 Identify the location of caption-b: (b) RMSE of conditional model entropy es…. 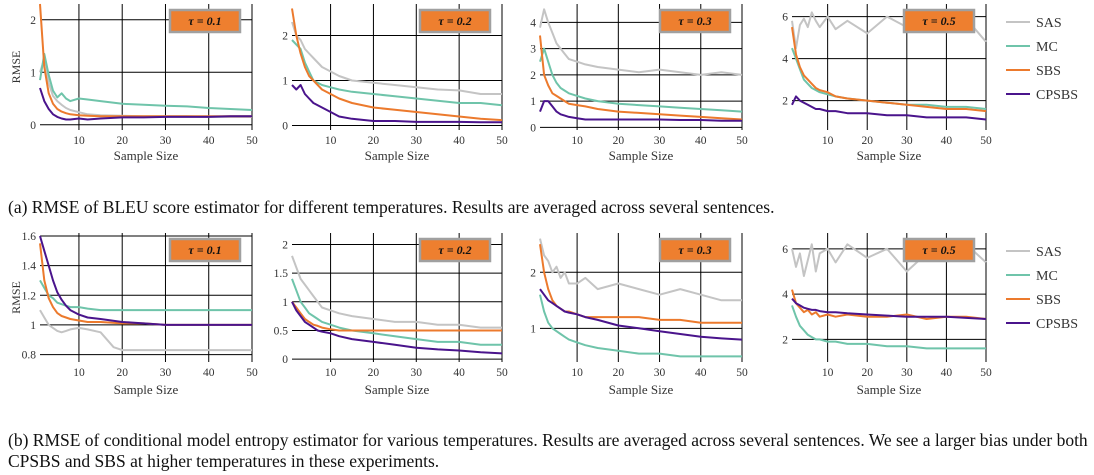
(548, 450).